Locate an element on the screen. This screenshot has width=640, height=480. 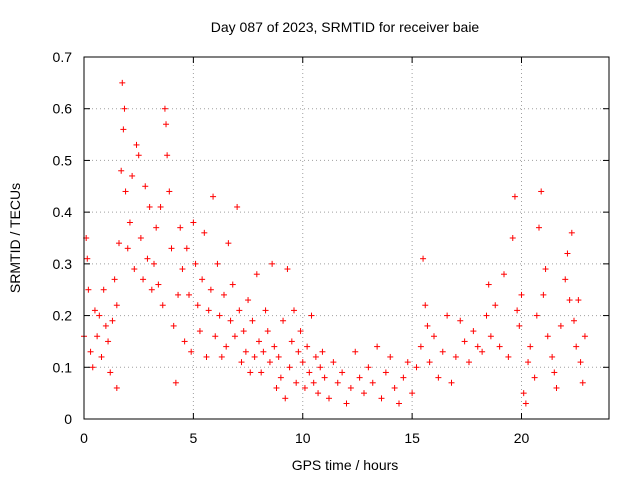
x-tick-label: 0 is located at coordinates (84, 438).